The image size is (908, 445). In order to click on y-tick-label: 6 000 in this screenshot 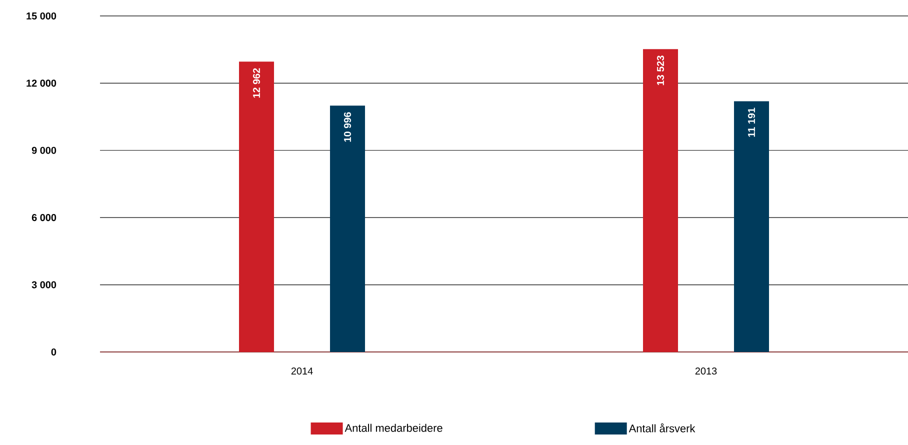, I will do `click(44, 218)`.